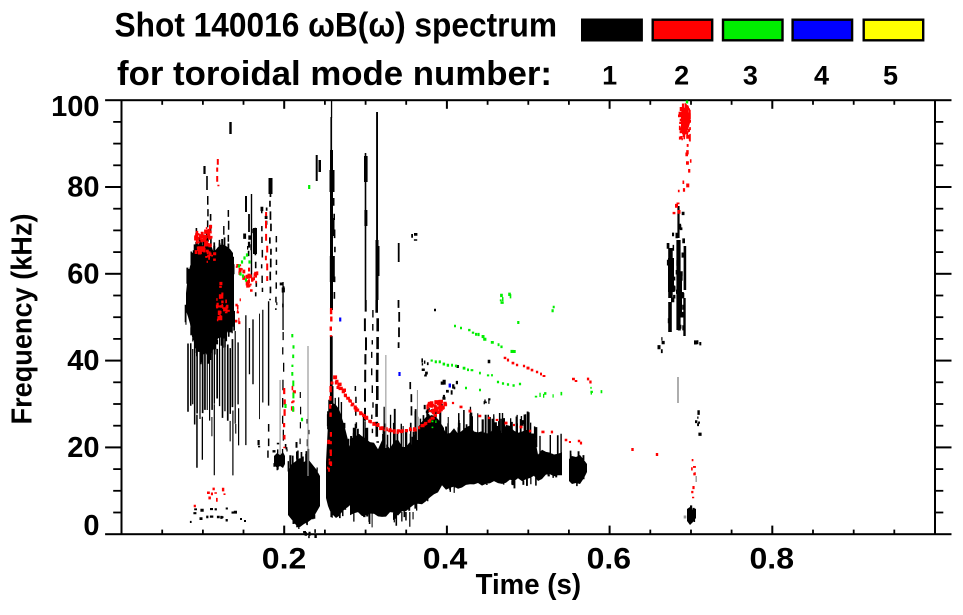  I want to click on svg-text: 60, so click(83, 275).